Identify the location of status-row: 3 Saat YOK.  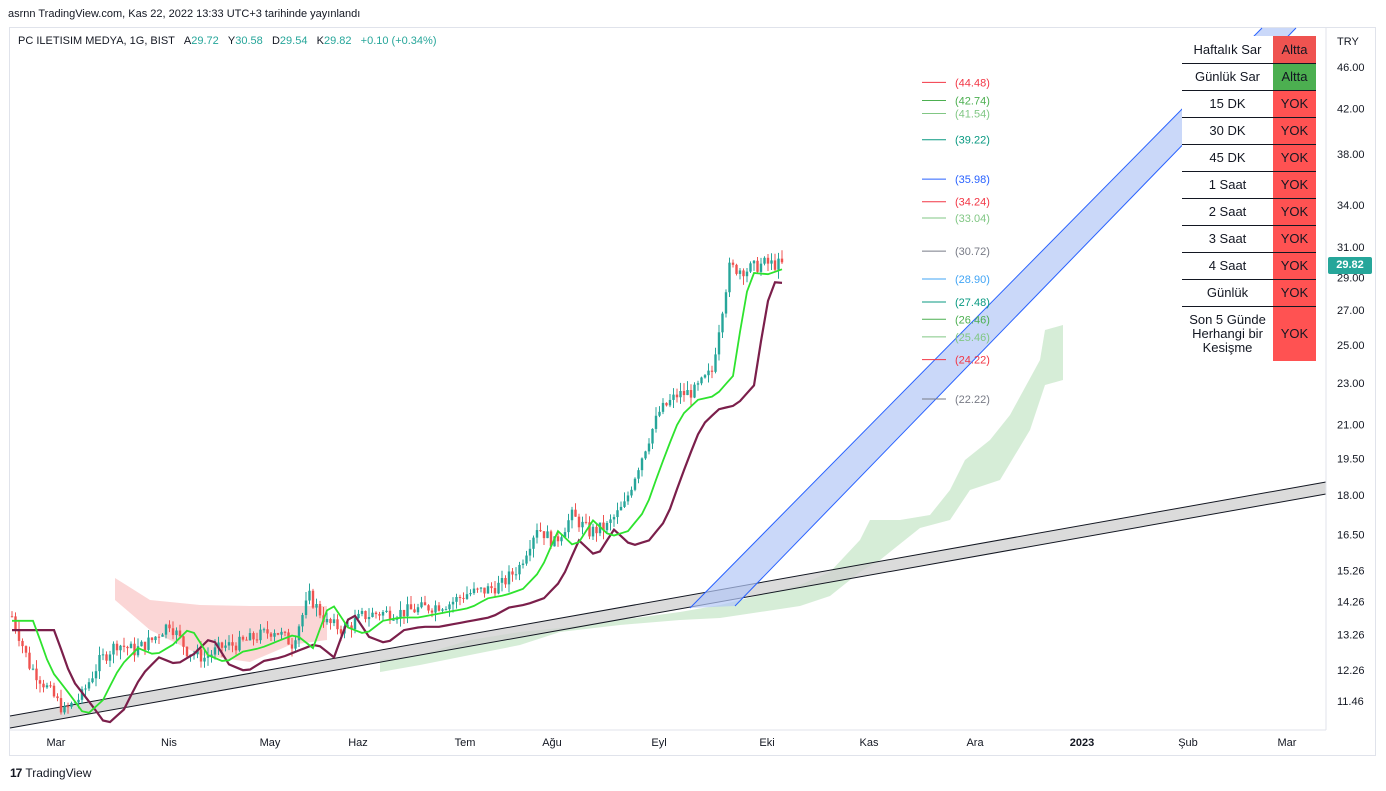
(1249, 238).